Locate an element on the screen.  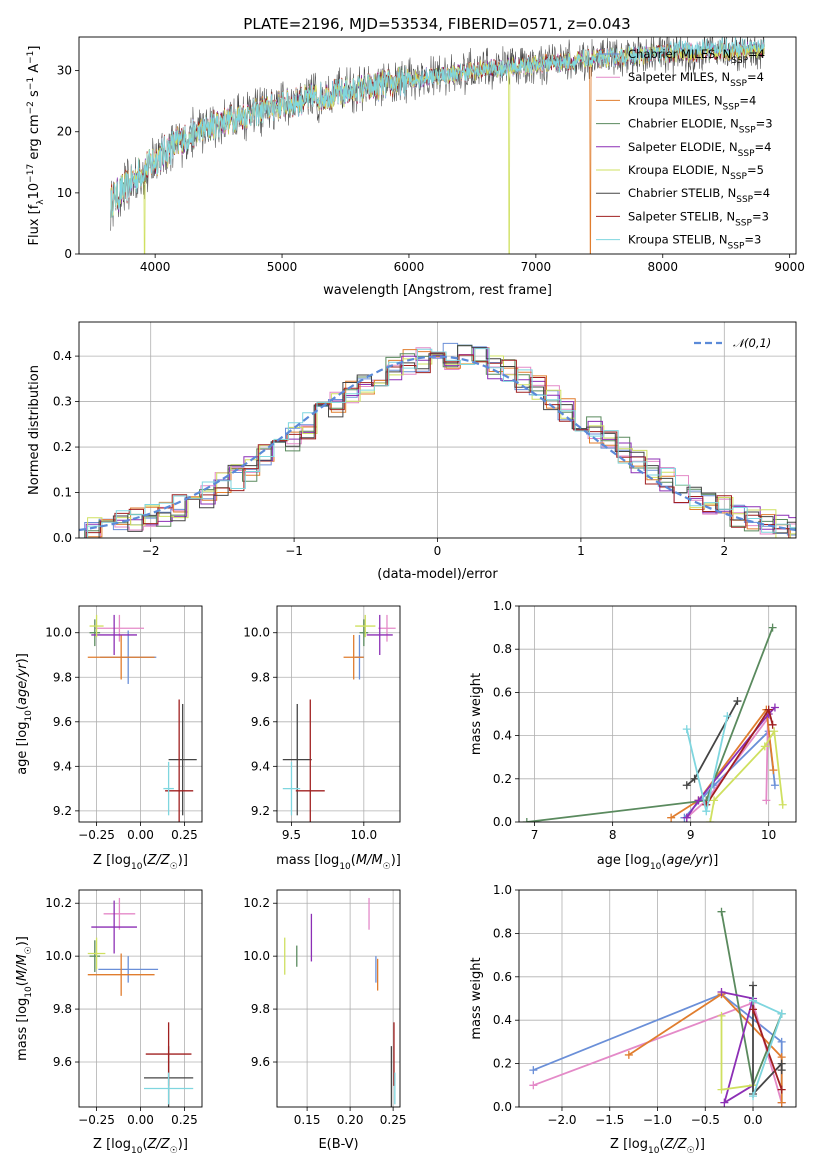
age-vs-mass-ytick-label: 9.2 is located at coordinates (260, 811).